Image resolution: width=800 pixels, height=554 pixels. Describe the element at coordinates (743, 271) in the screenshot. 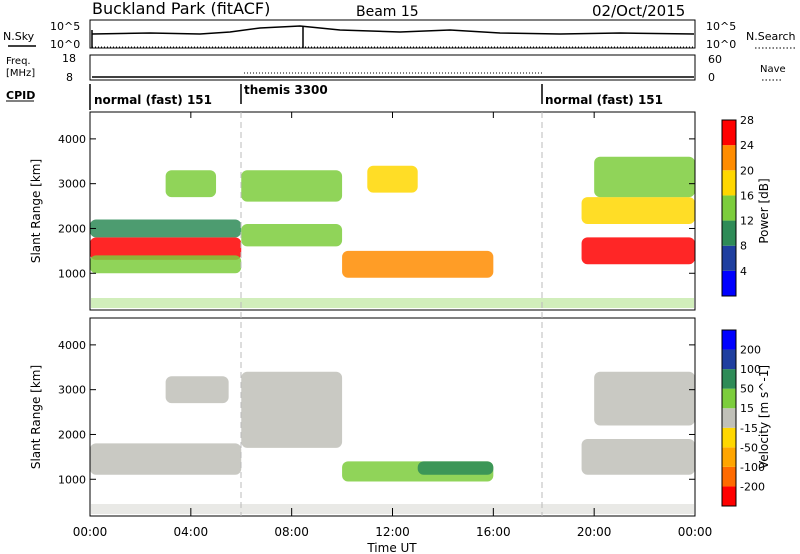

I see `colorbar-tick-0: 4` at that location.